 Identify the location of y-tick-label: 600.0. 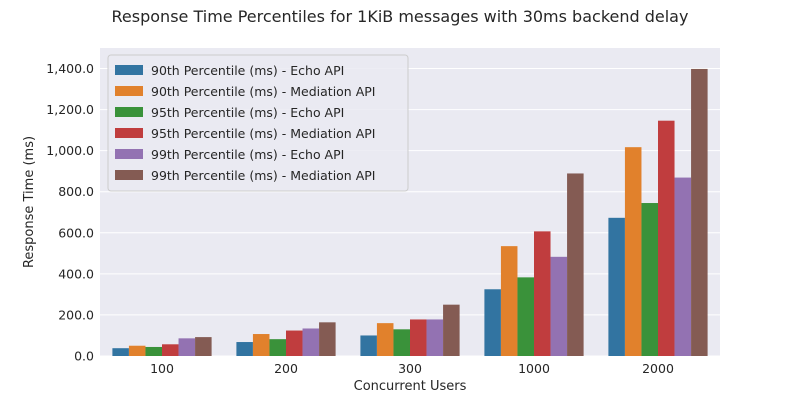
(76, 232).